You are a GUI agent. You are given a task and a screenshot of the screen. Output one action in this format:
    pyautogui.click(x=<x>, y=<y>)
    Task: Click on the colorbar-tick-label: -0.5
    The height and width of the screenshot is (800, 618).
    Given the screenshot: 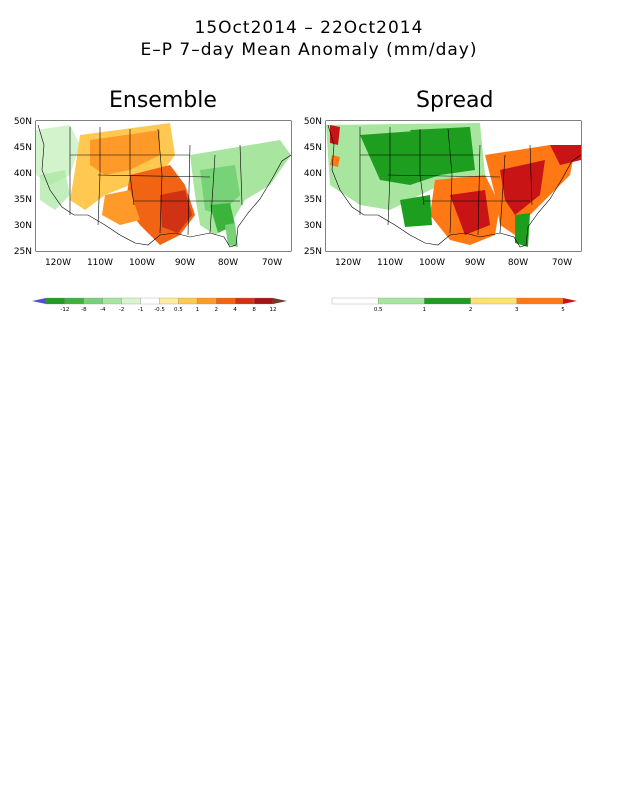 What is the action you would take?
    pyautogui.click(x=159, y=310)
    